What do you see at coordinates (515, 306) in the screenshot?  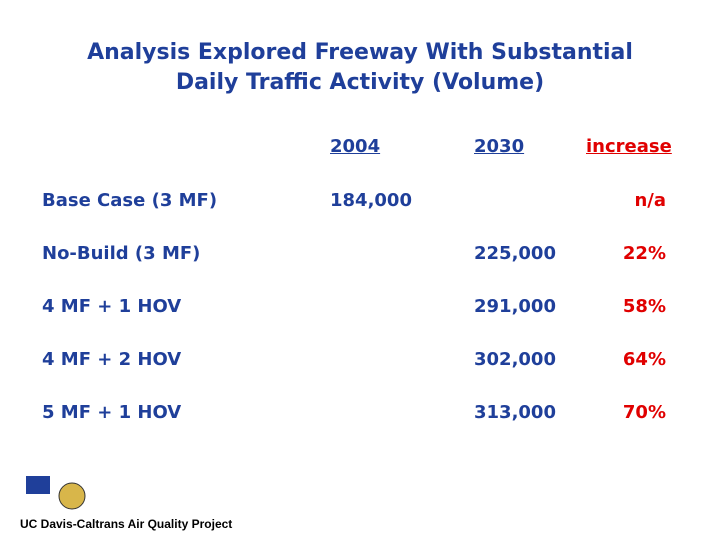 I see `table-cell: 291,000` at bounding box center [515, 306].